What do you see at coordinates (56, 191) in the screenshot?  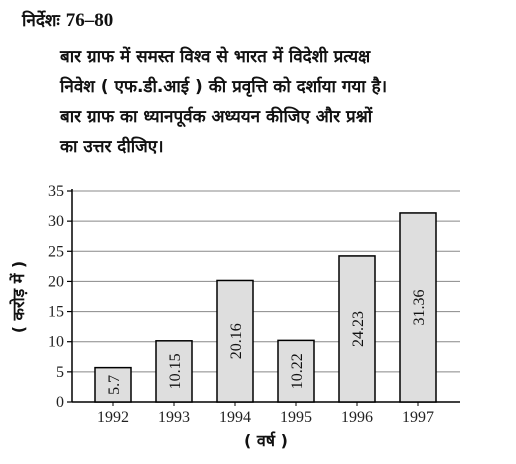 I see `y-tick-label: 35` at bounding box center [56, 191].